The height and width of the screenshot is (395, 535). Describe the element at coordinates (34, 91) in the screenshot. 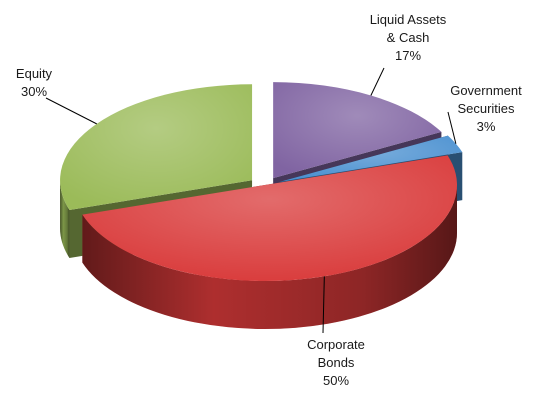

I see `slice-value-label-3: 30%` at that location.